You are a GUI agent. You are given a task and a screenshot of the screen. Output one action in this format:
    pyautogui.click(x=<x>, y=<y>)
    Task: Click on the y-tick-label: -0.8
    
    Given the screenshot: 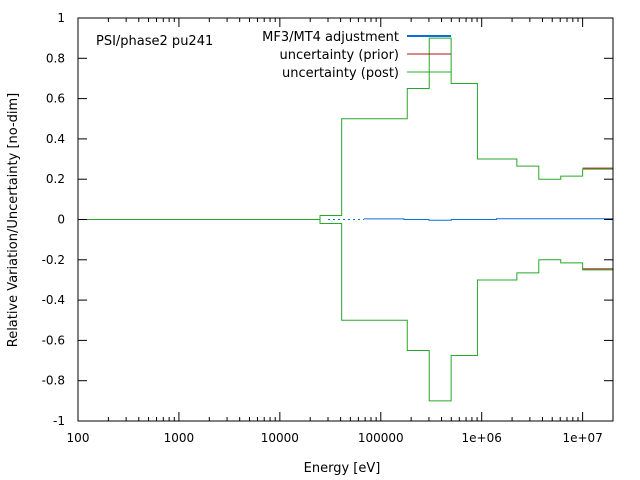 What is the action you would take?
    pyautogui.click(x=53, y=381)
    